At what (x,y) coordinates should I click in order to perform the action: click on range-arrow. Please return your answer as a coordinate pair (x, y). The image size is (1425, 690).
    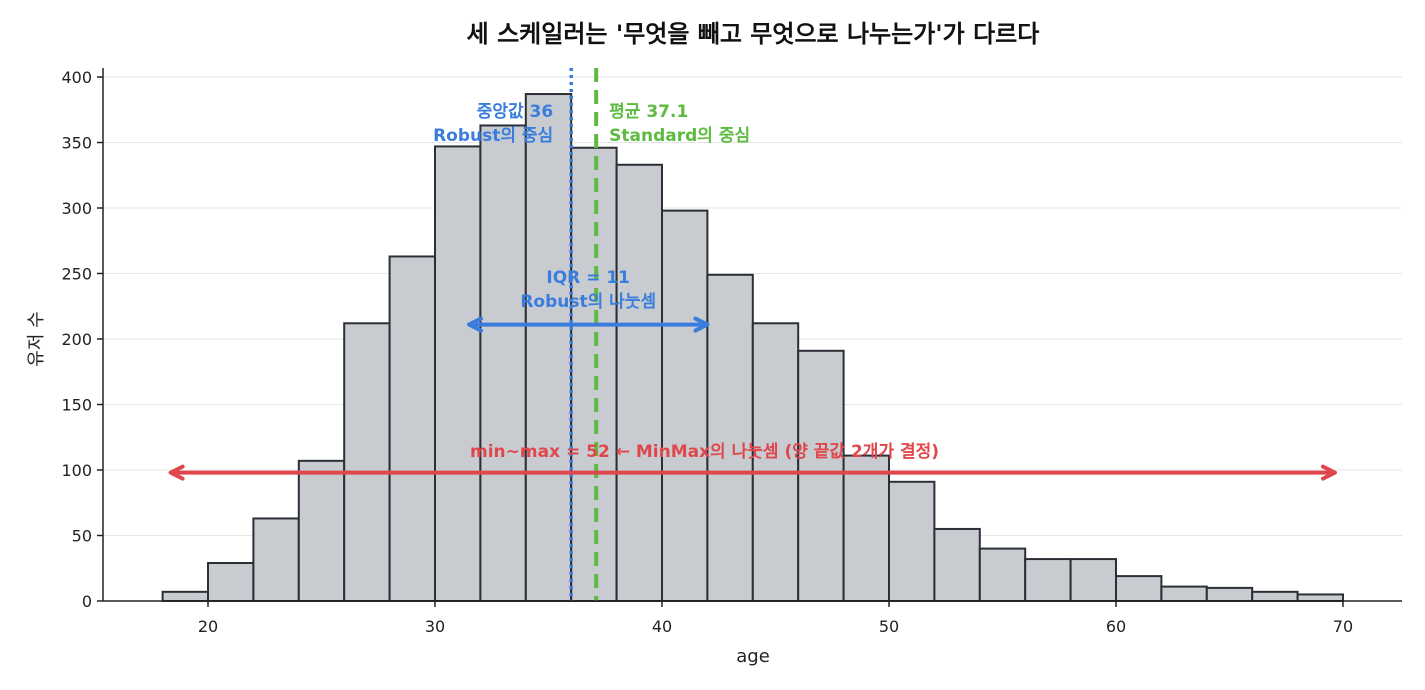
    Looking at the image, I should click on (752, 472).